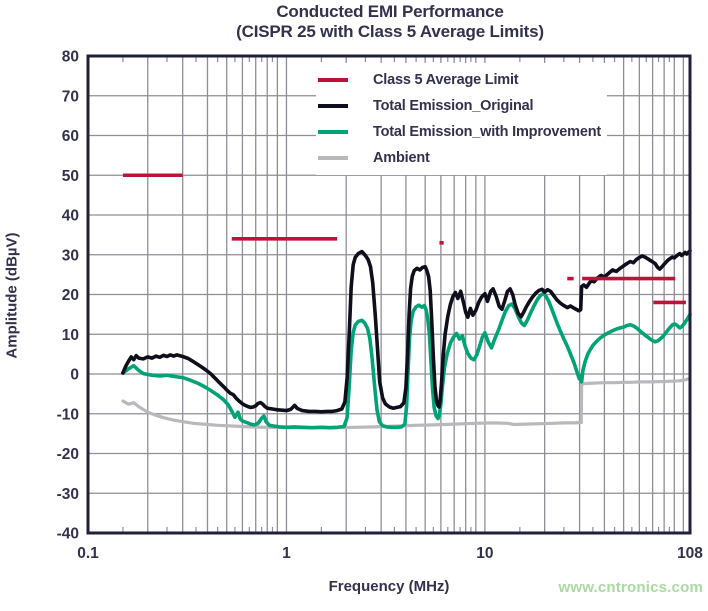  What do you see at coordinates (484, 553) in the screenshot?
I see `x-tick-label: 10` at bounding box center [484, 553].